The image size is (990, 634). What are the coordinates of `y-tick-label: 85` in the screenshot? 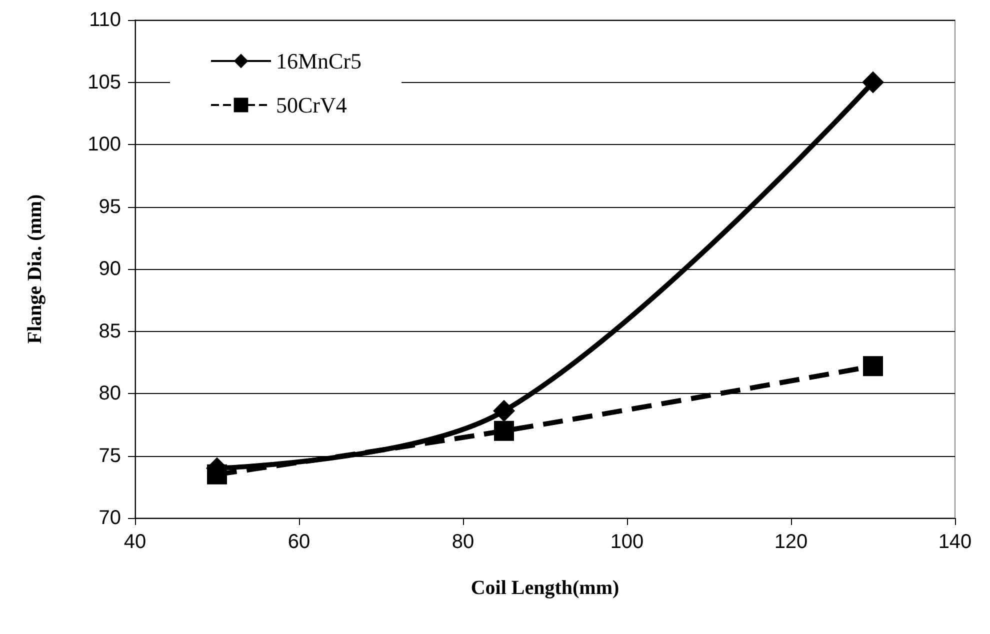 It's located at (109, 331).